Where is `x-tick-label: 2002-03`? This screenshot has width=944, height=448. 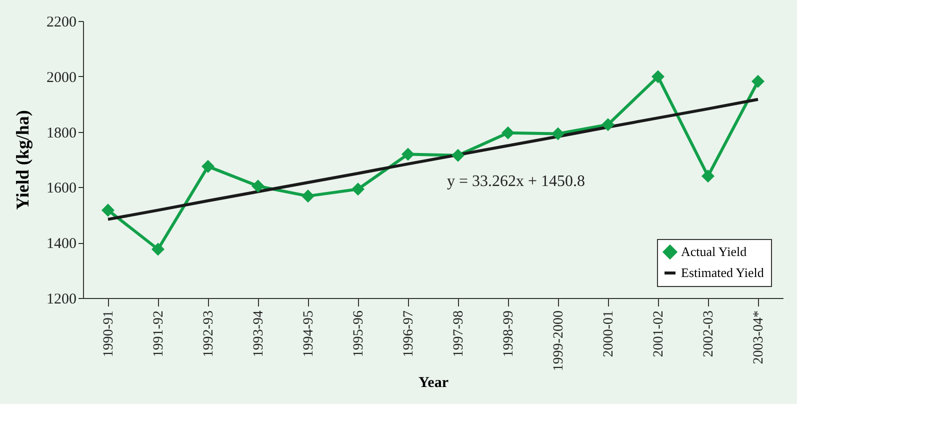
x-tick-label: 2002-03 is located at coordinates (709, 334).